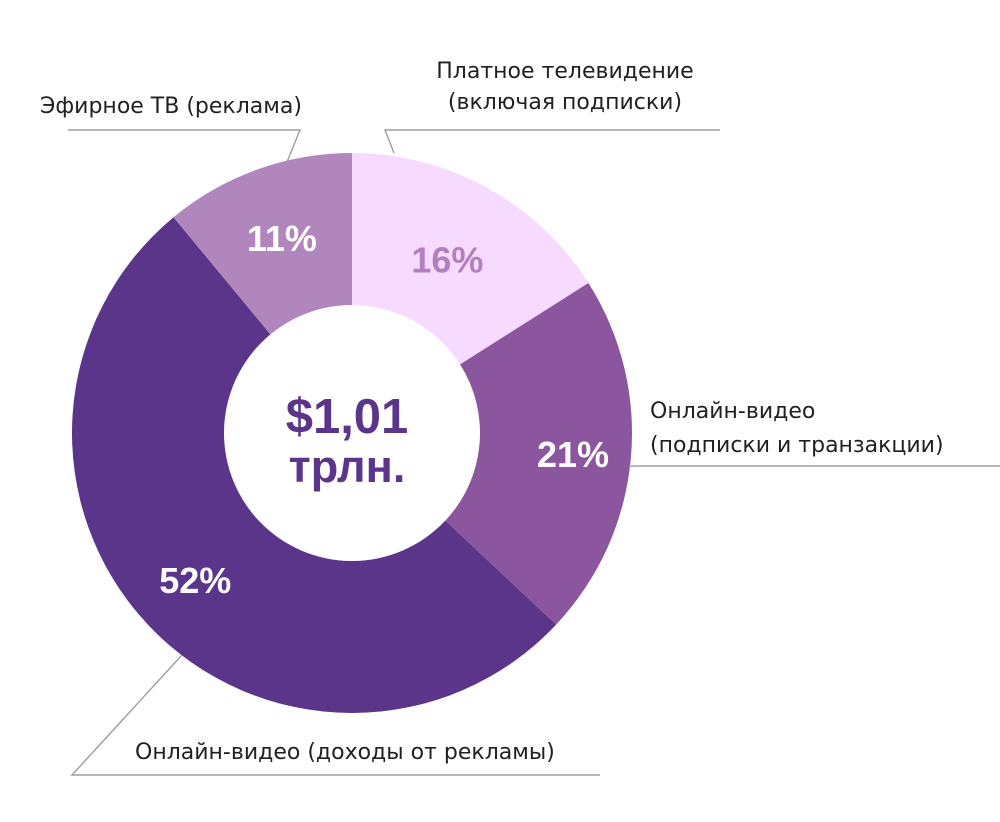 The image size is (1000, 822). Describe the element at coordinates (797, 445) in the screenshot. I see `category-label-line: (подписки и транзакции)` at that location.